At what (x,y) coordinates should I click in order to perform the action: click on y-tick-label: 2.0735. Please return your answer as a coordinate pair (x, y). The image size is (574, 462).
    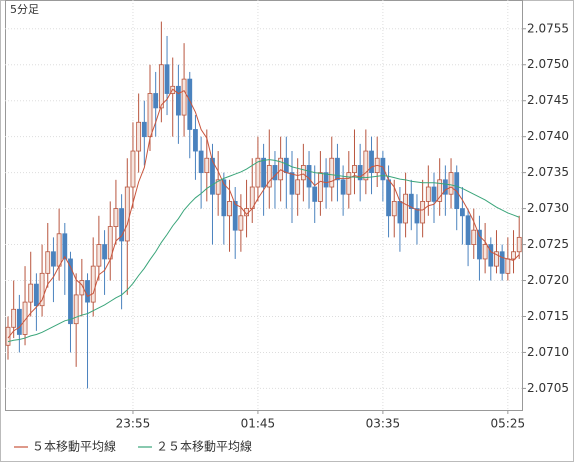
    Looking at the image, I should click on (548, 172).